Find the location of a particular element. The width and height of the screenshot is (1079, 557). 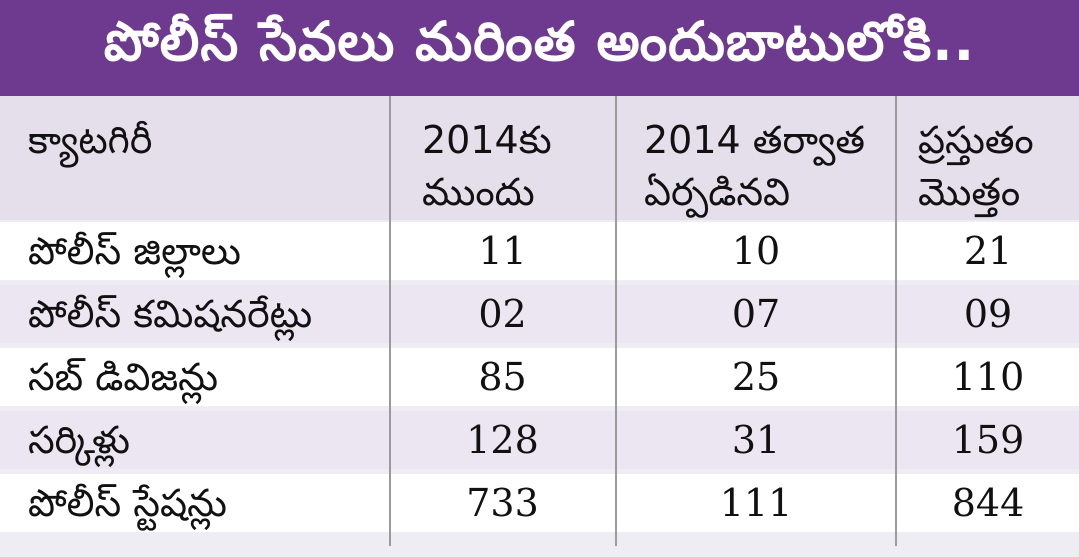

row-before-2014: 02 is located at coordinates (502, 314).